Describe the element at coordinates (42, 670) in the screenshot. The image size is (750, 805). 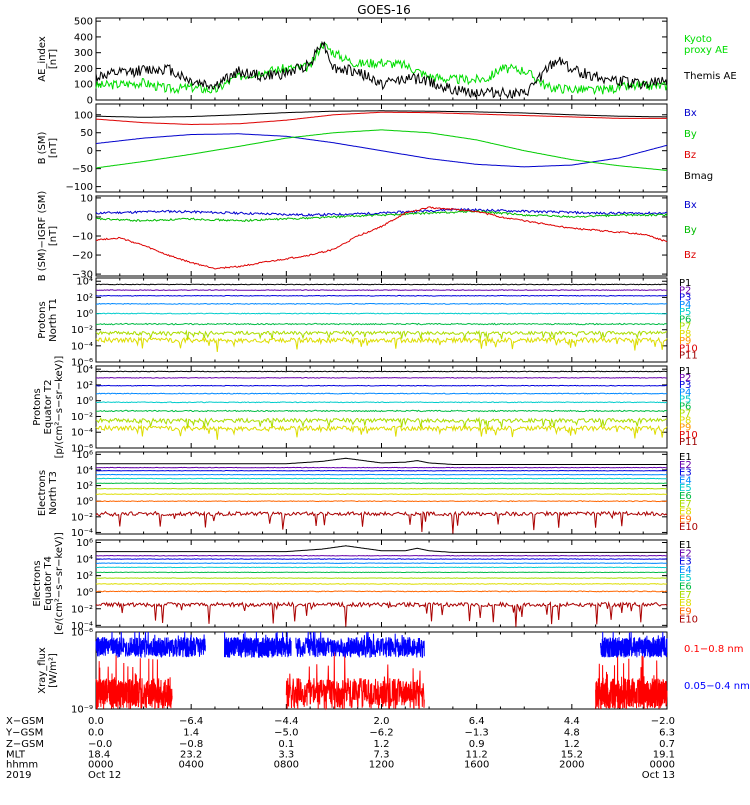
I see `y-axis-title: Xray_flux` at that location.